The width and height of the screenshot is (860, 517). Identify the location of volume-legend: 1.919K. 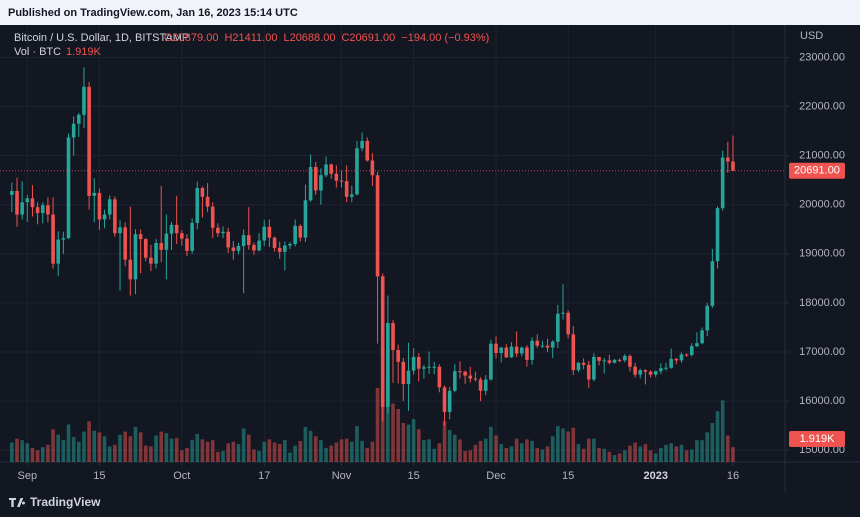
(84, 52).